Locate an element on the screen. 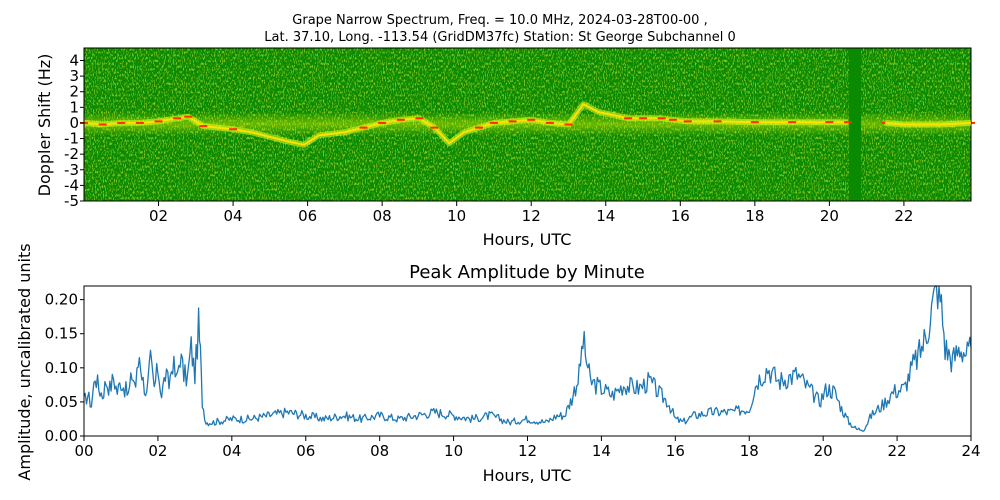  amplitude-y-tick-label: 0.15 is located at coordinates (61, 334).